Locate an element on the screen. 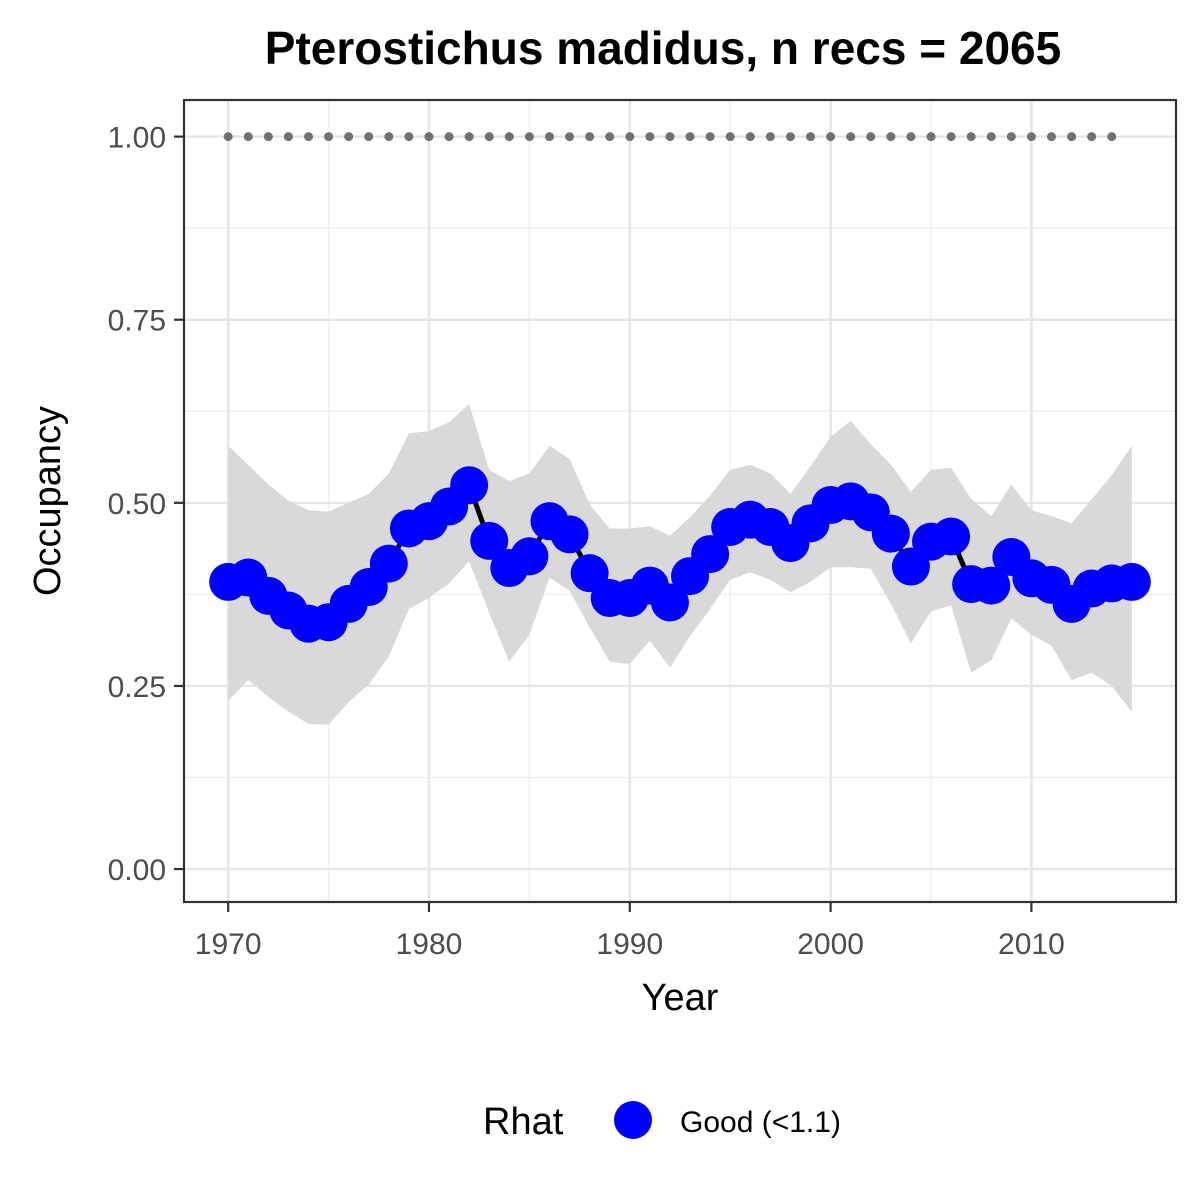  legend: Rhat Good (<1.1) is located at coordinates (662, 1122).